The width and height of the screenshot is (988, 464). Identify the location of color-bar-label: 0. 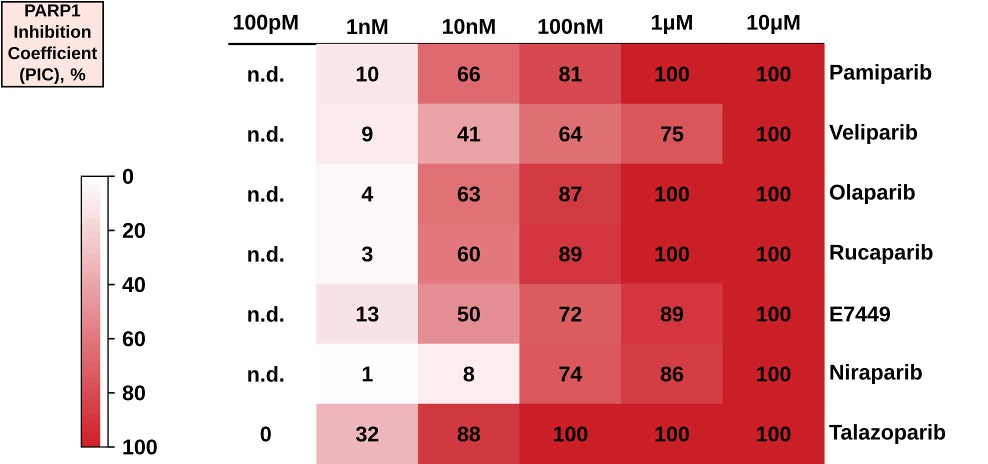
(128, 176).